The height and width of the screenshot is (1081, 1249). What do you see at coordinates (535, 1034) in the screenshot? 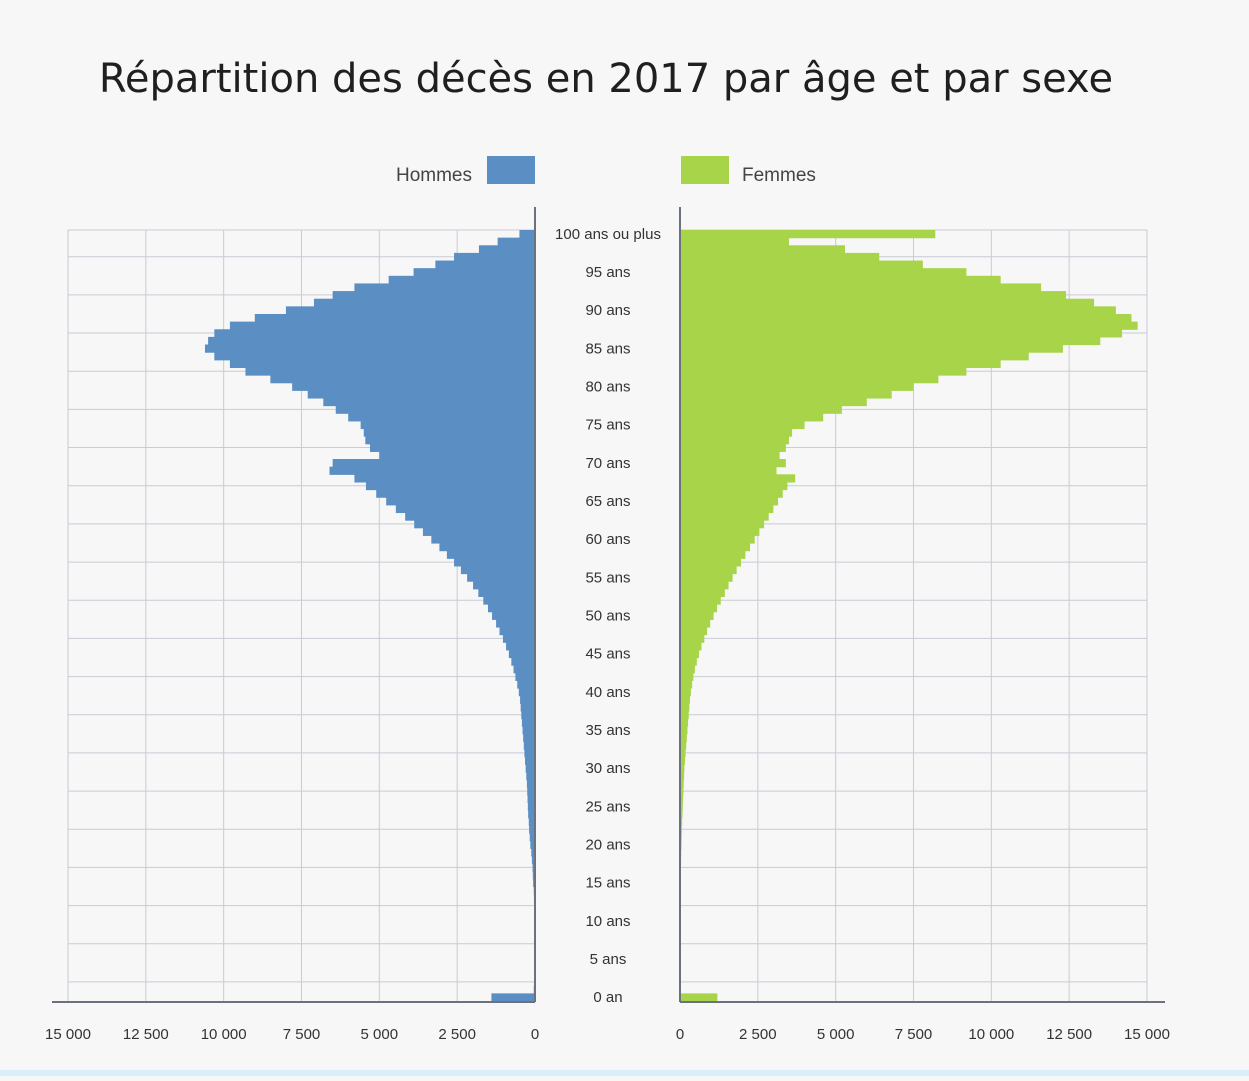
I see `x-tick-label-left: 0` at bounding box center [535, 1034].